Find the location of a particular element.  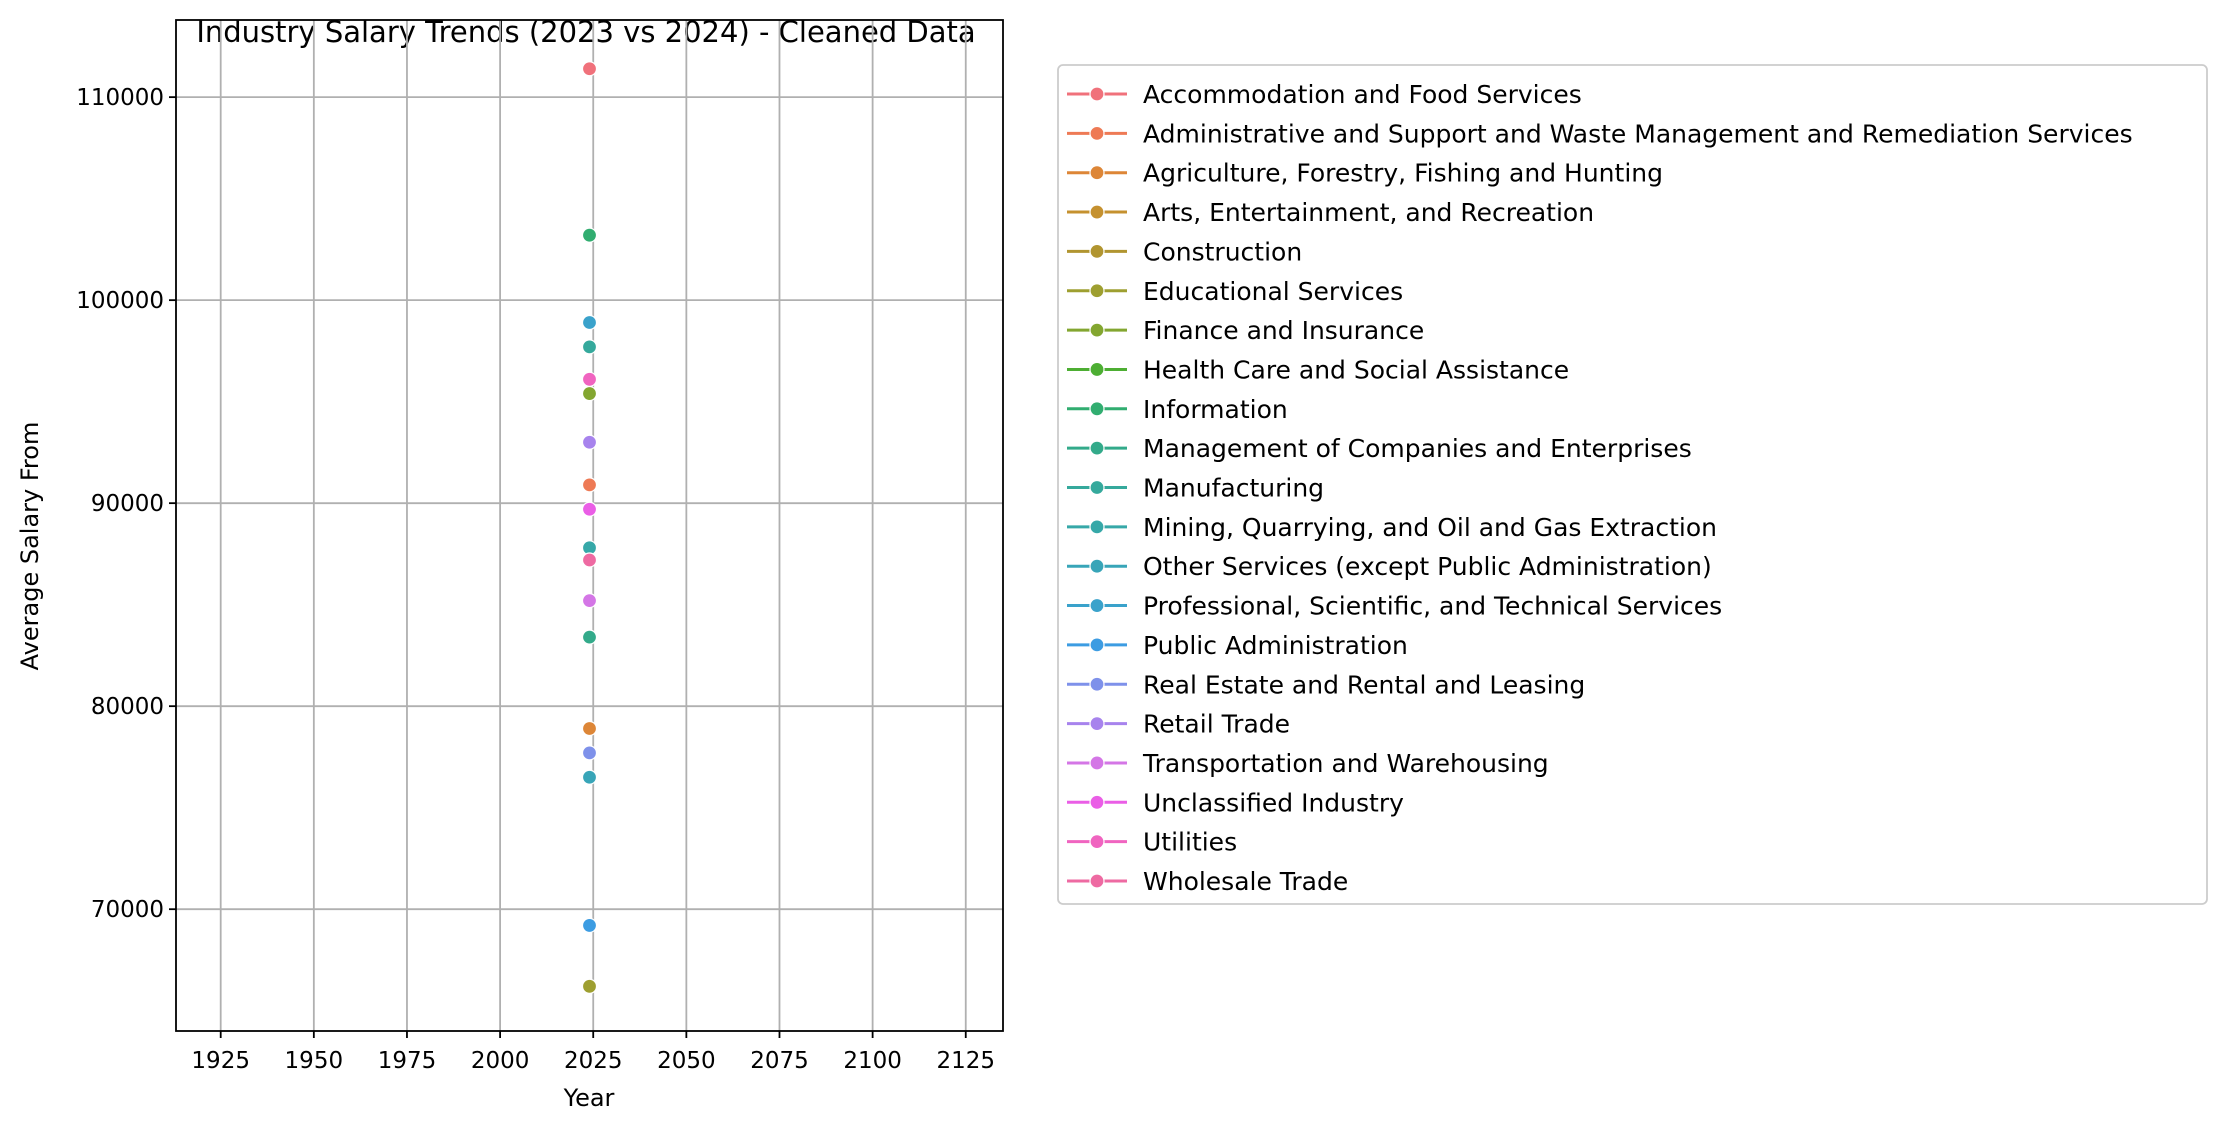

legend-entry: Information is located at coordinates (1177, 409).